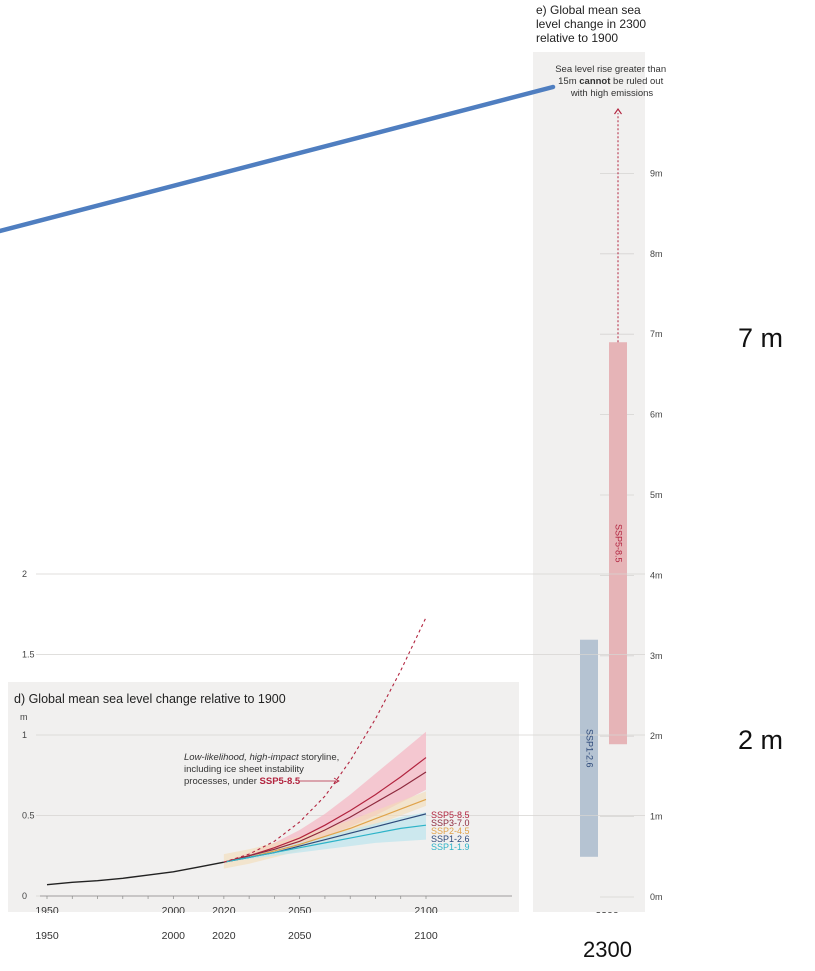 The height and width of the screenshot is (971, 815). Describe the element at coordinates (278, 159) in the screenshot. I see `pointer-arrow` at that location.